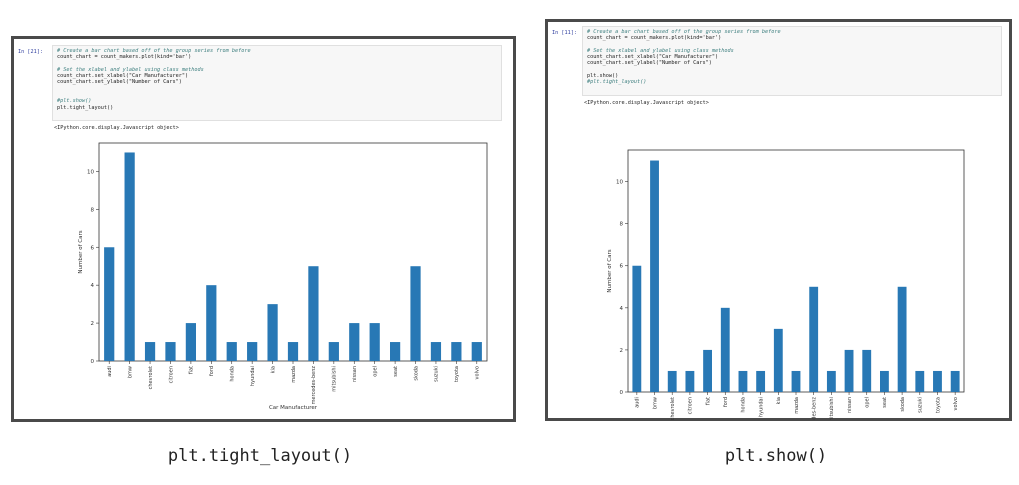 Image resolution: width=1019 pixels, height=485 pixels. What do you see at coordinates (170, 351) in the screenshot?
I see `bar-citroen` at bounding box center [170, 351].